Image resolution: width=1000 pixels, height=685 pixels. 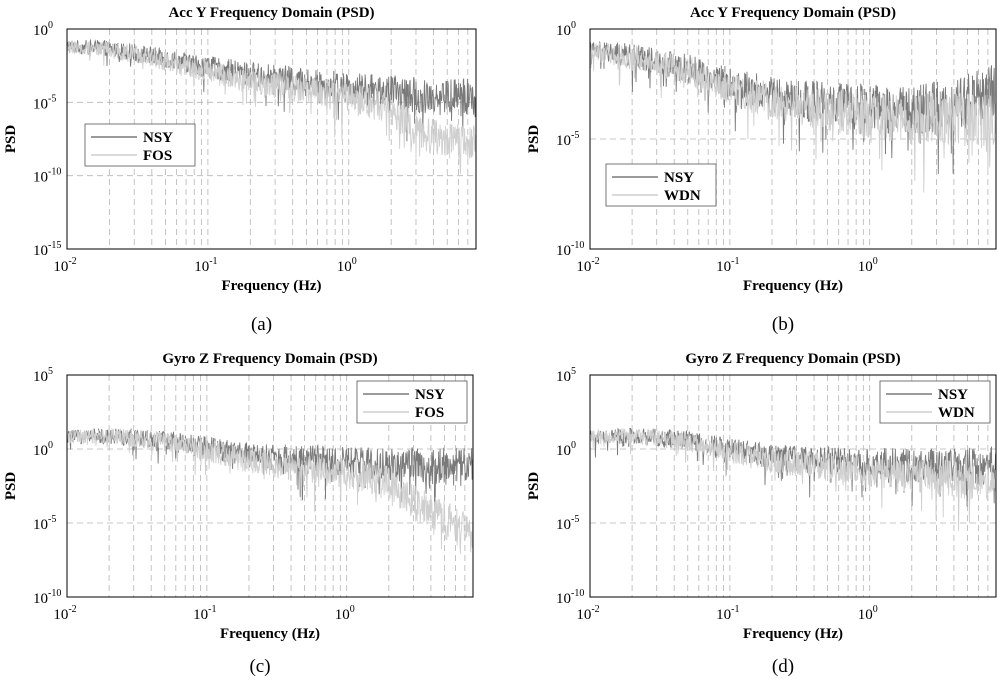 I want to click on panel-label: (b), so click(x=783, y=324).